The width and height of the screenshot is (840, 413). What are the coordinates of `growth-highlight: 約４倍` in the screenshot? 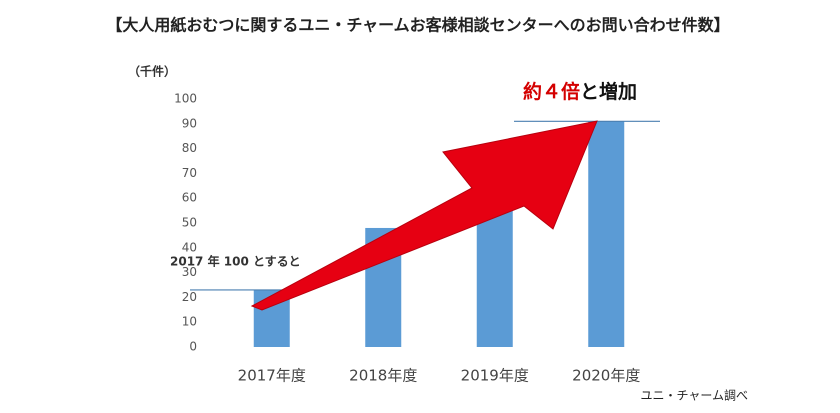 It's located at (551, 91).